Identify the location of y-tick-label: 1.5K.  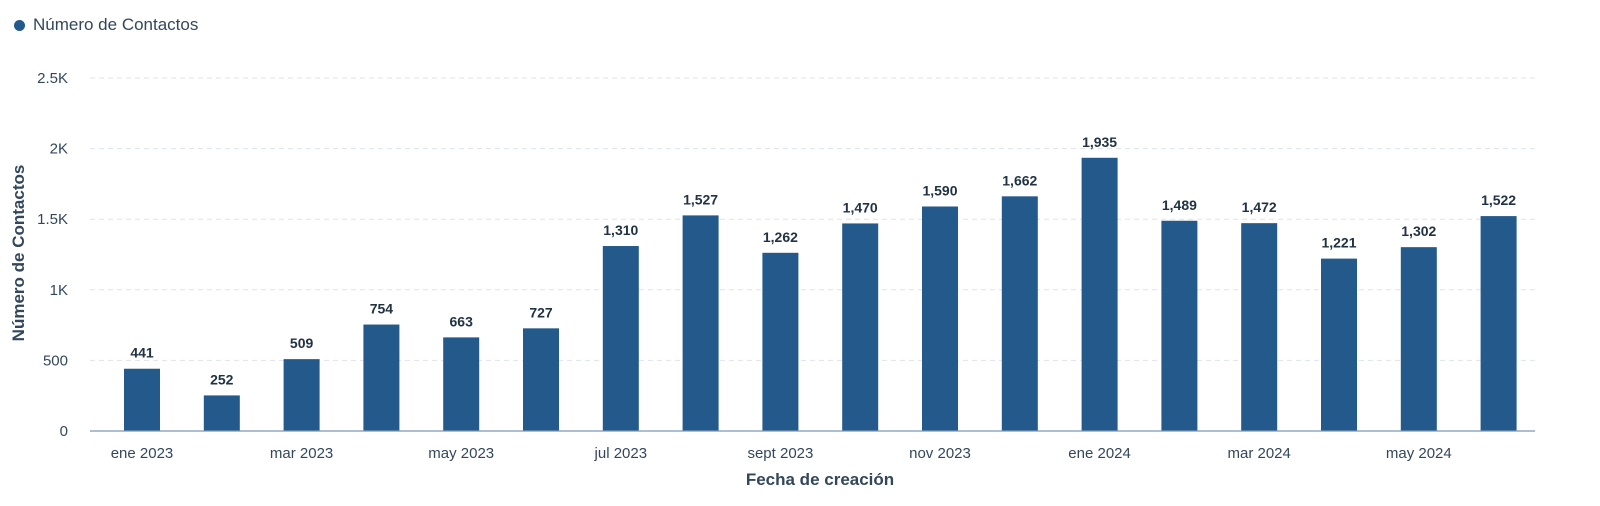
(52, 219).